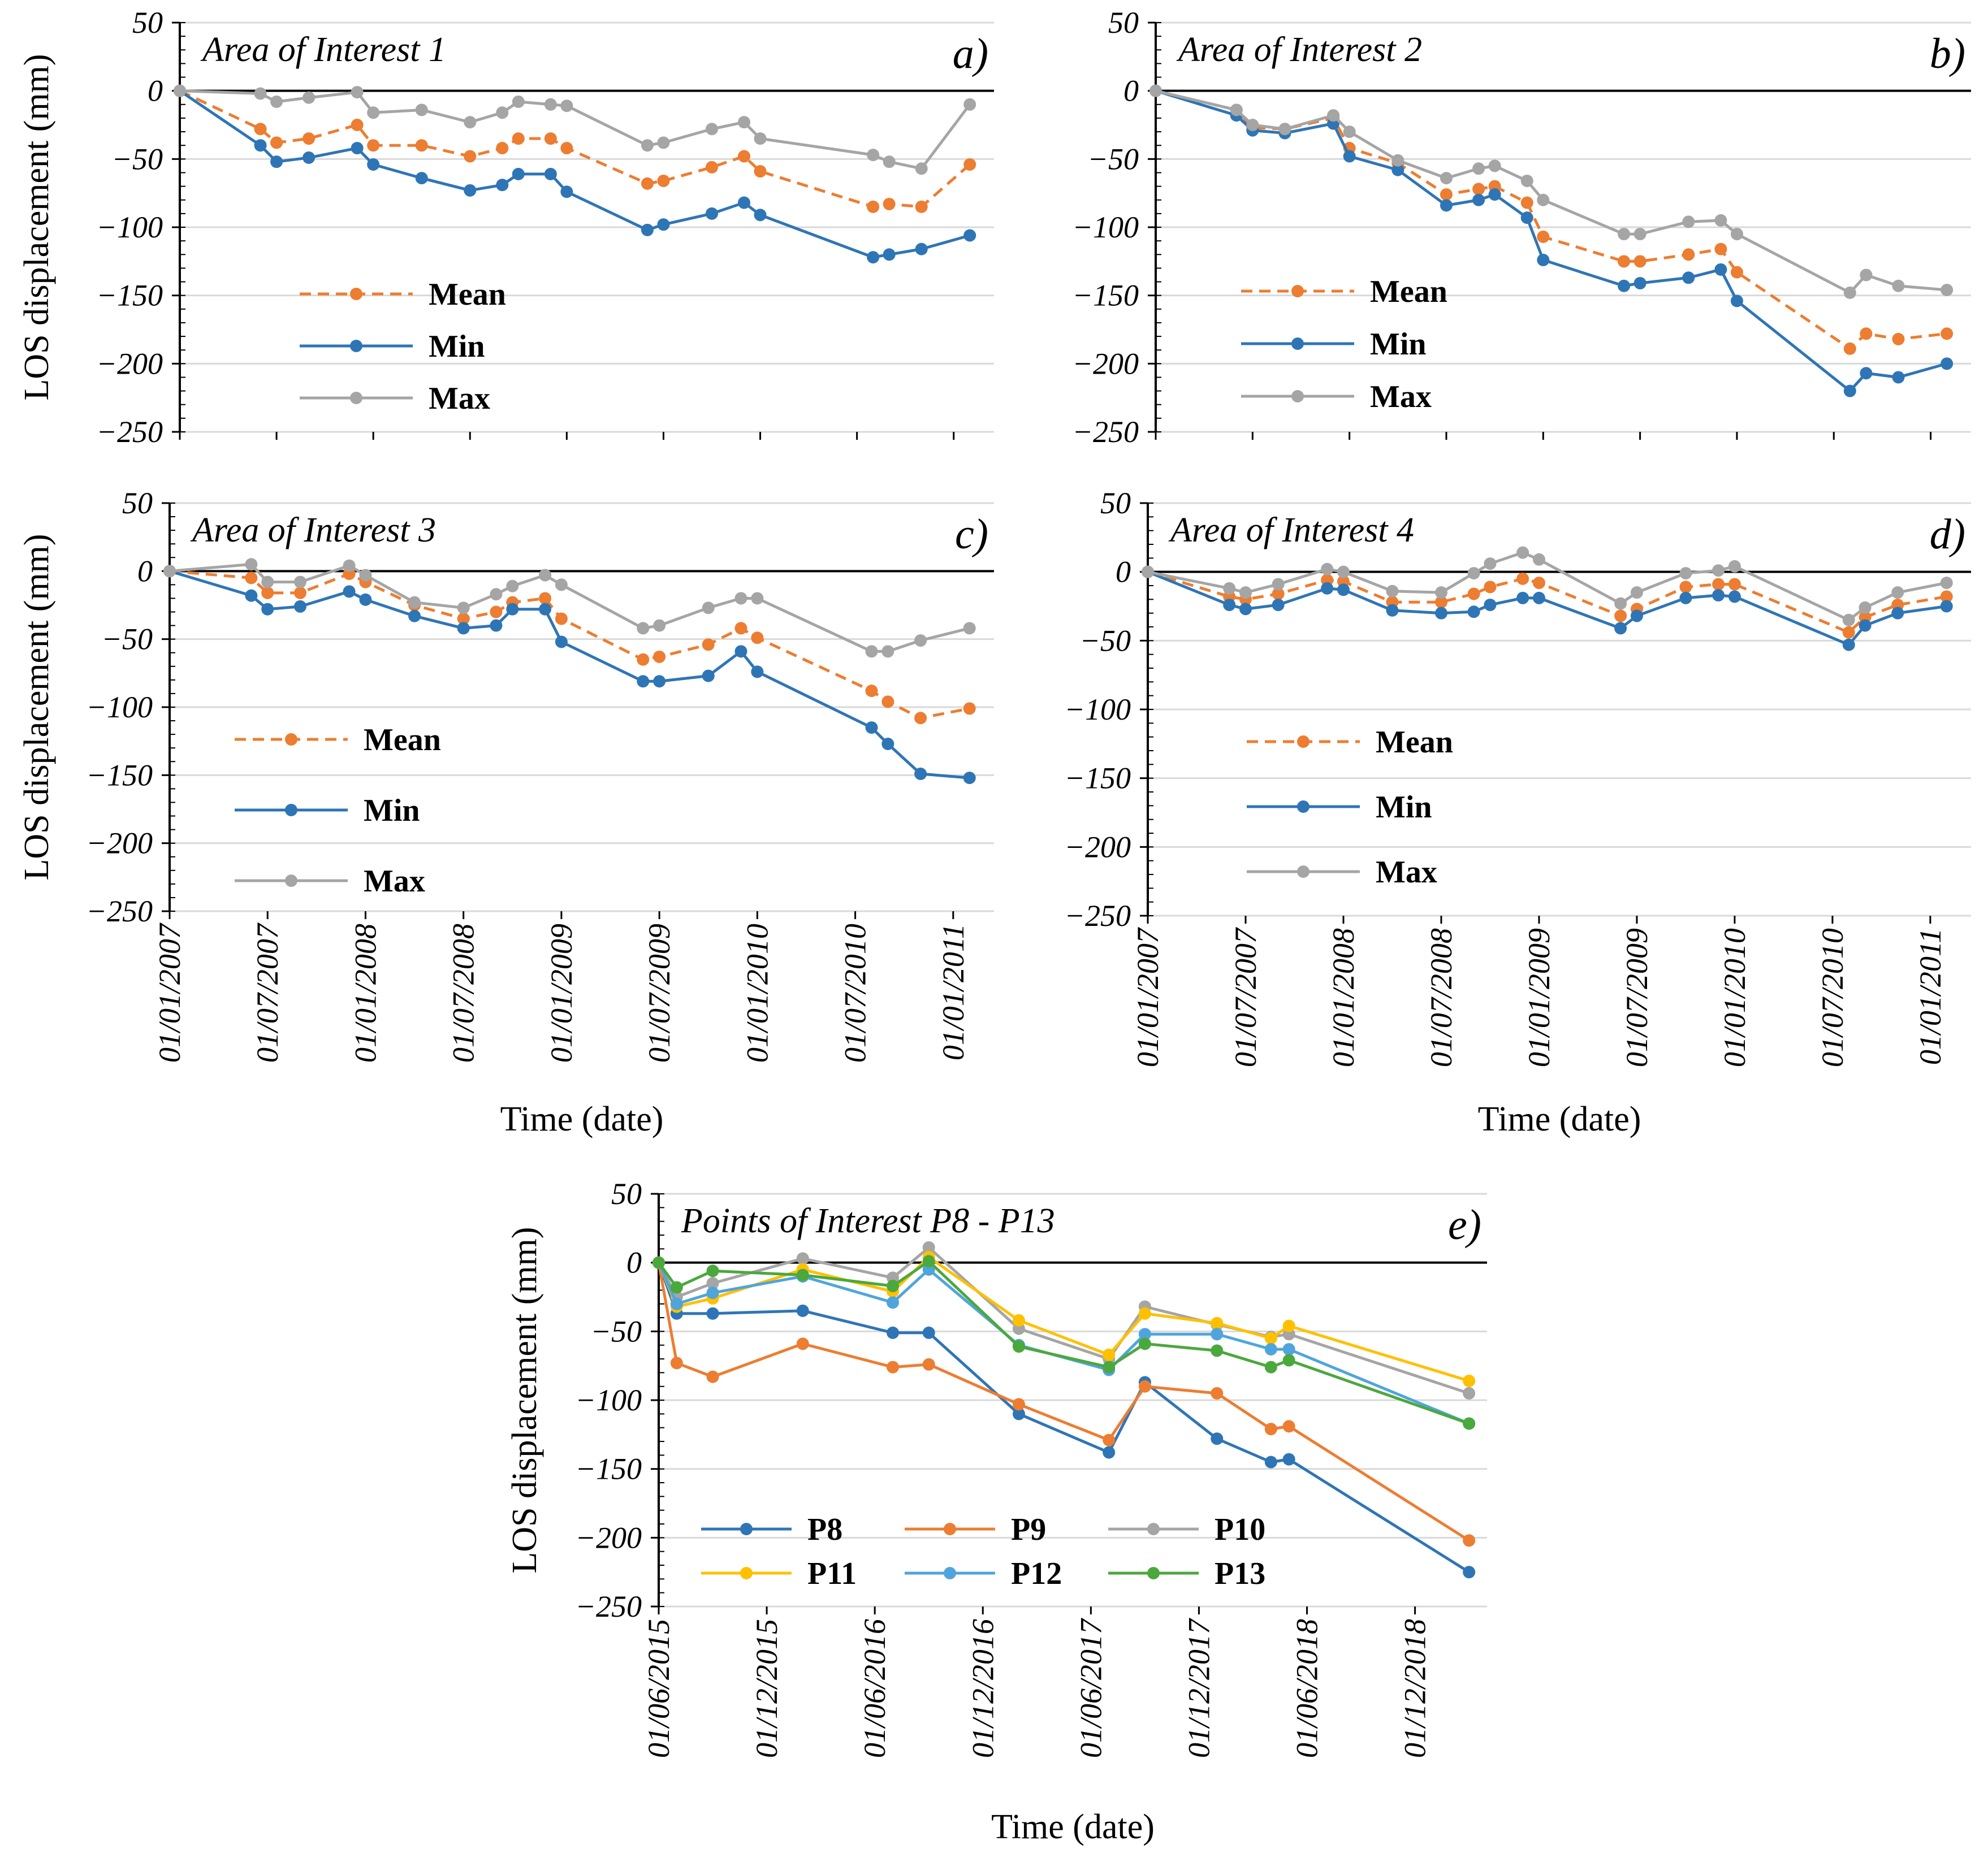 Image resolution: width=1988 pixels, height=1862 pixels. Describe the element at coordinates (1465, 1225) in the screenshot. I see `panel-letter: e)` at that location.